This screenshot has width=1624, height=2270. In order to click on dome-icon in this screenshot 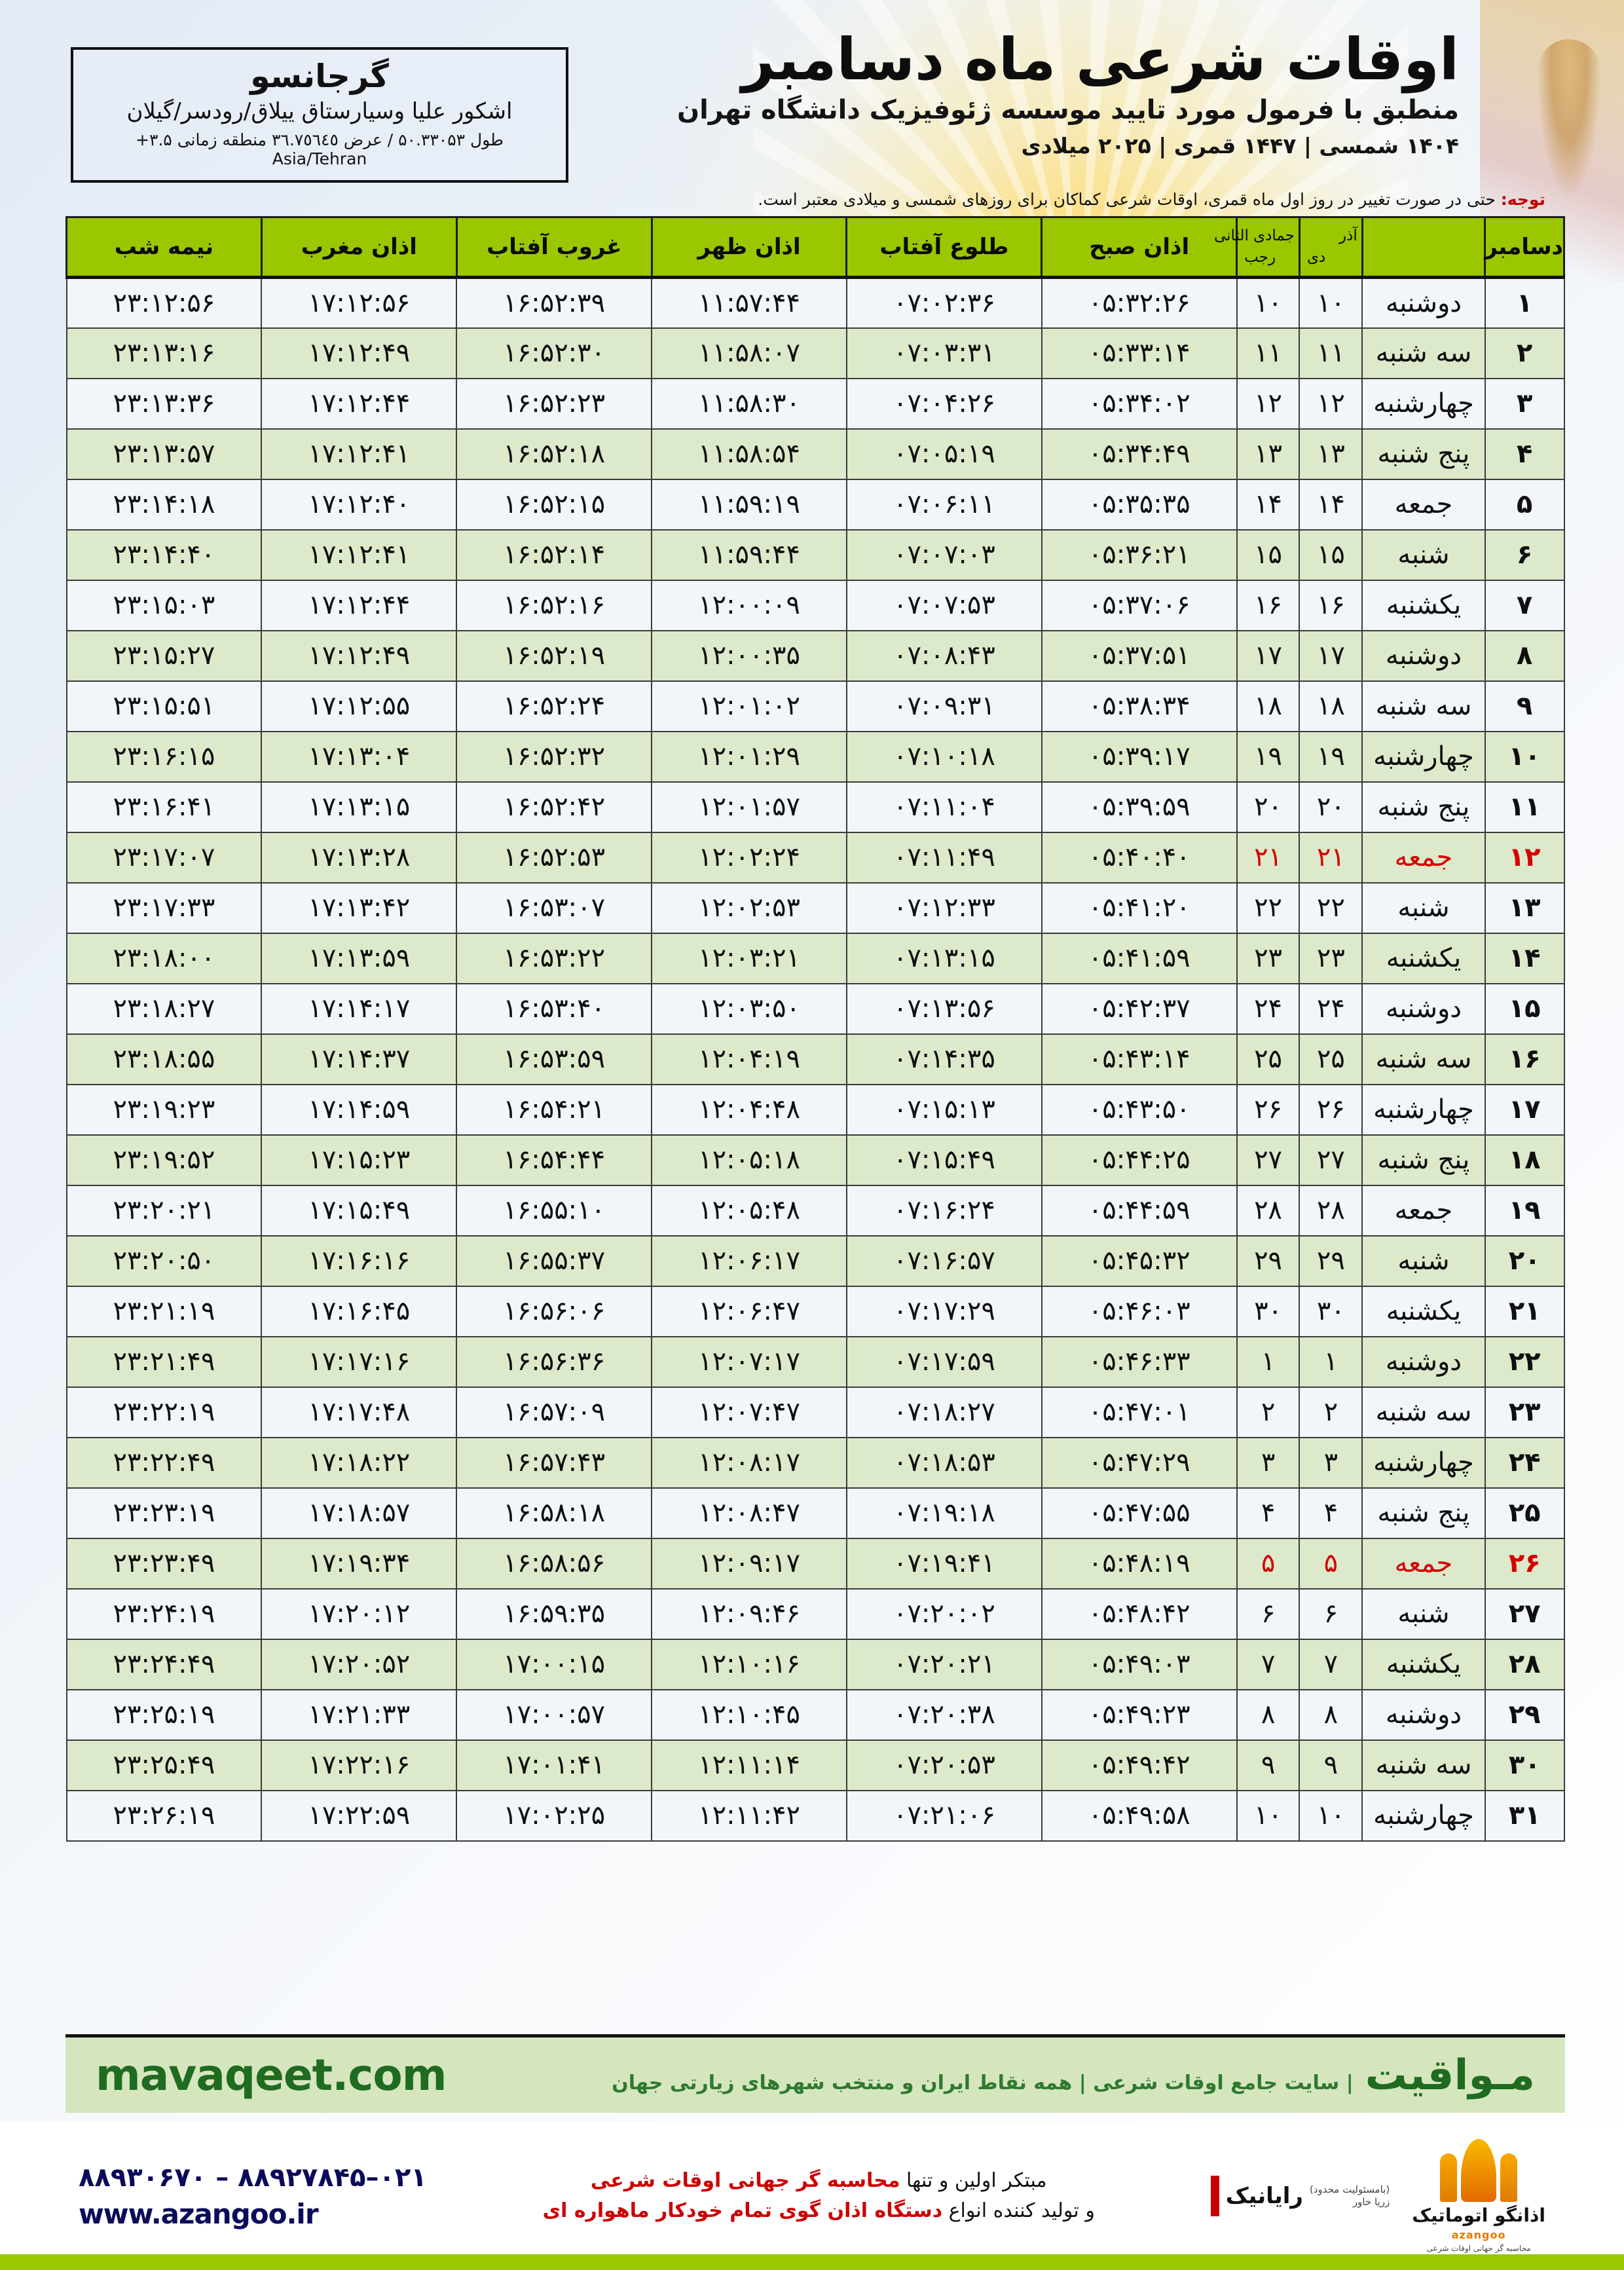, I will do `click(1479, 2170)`.